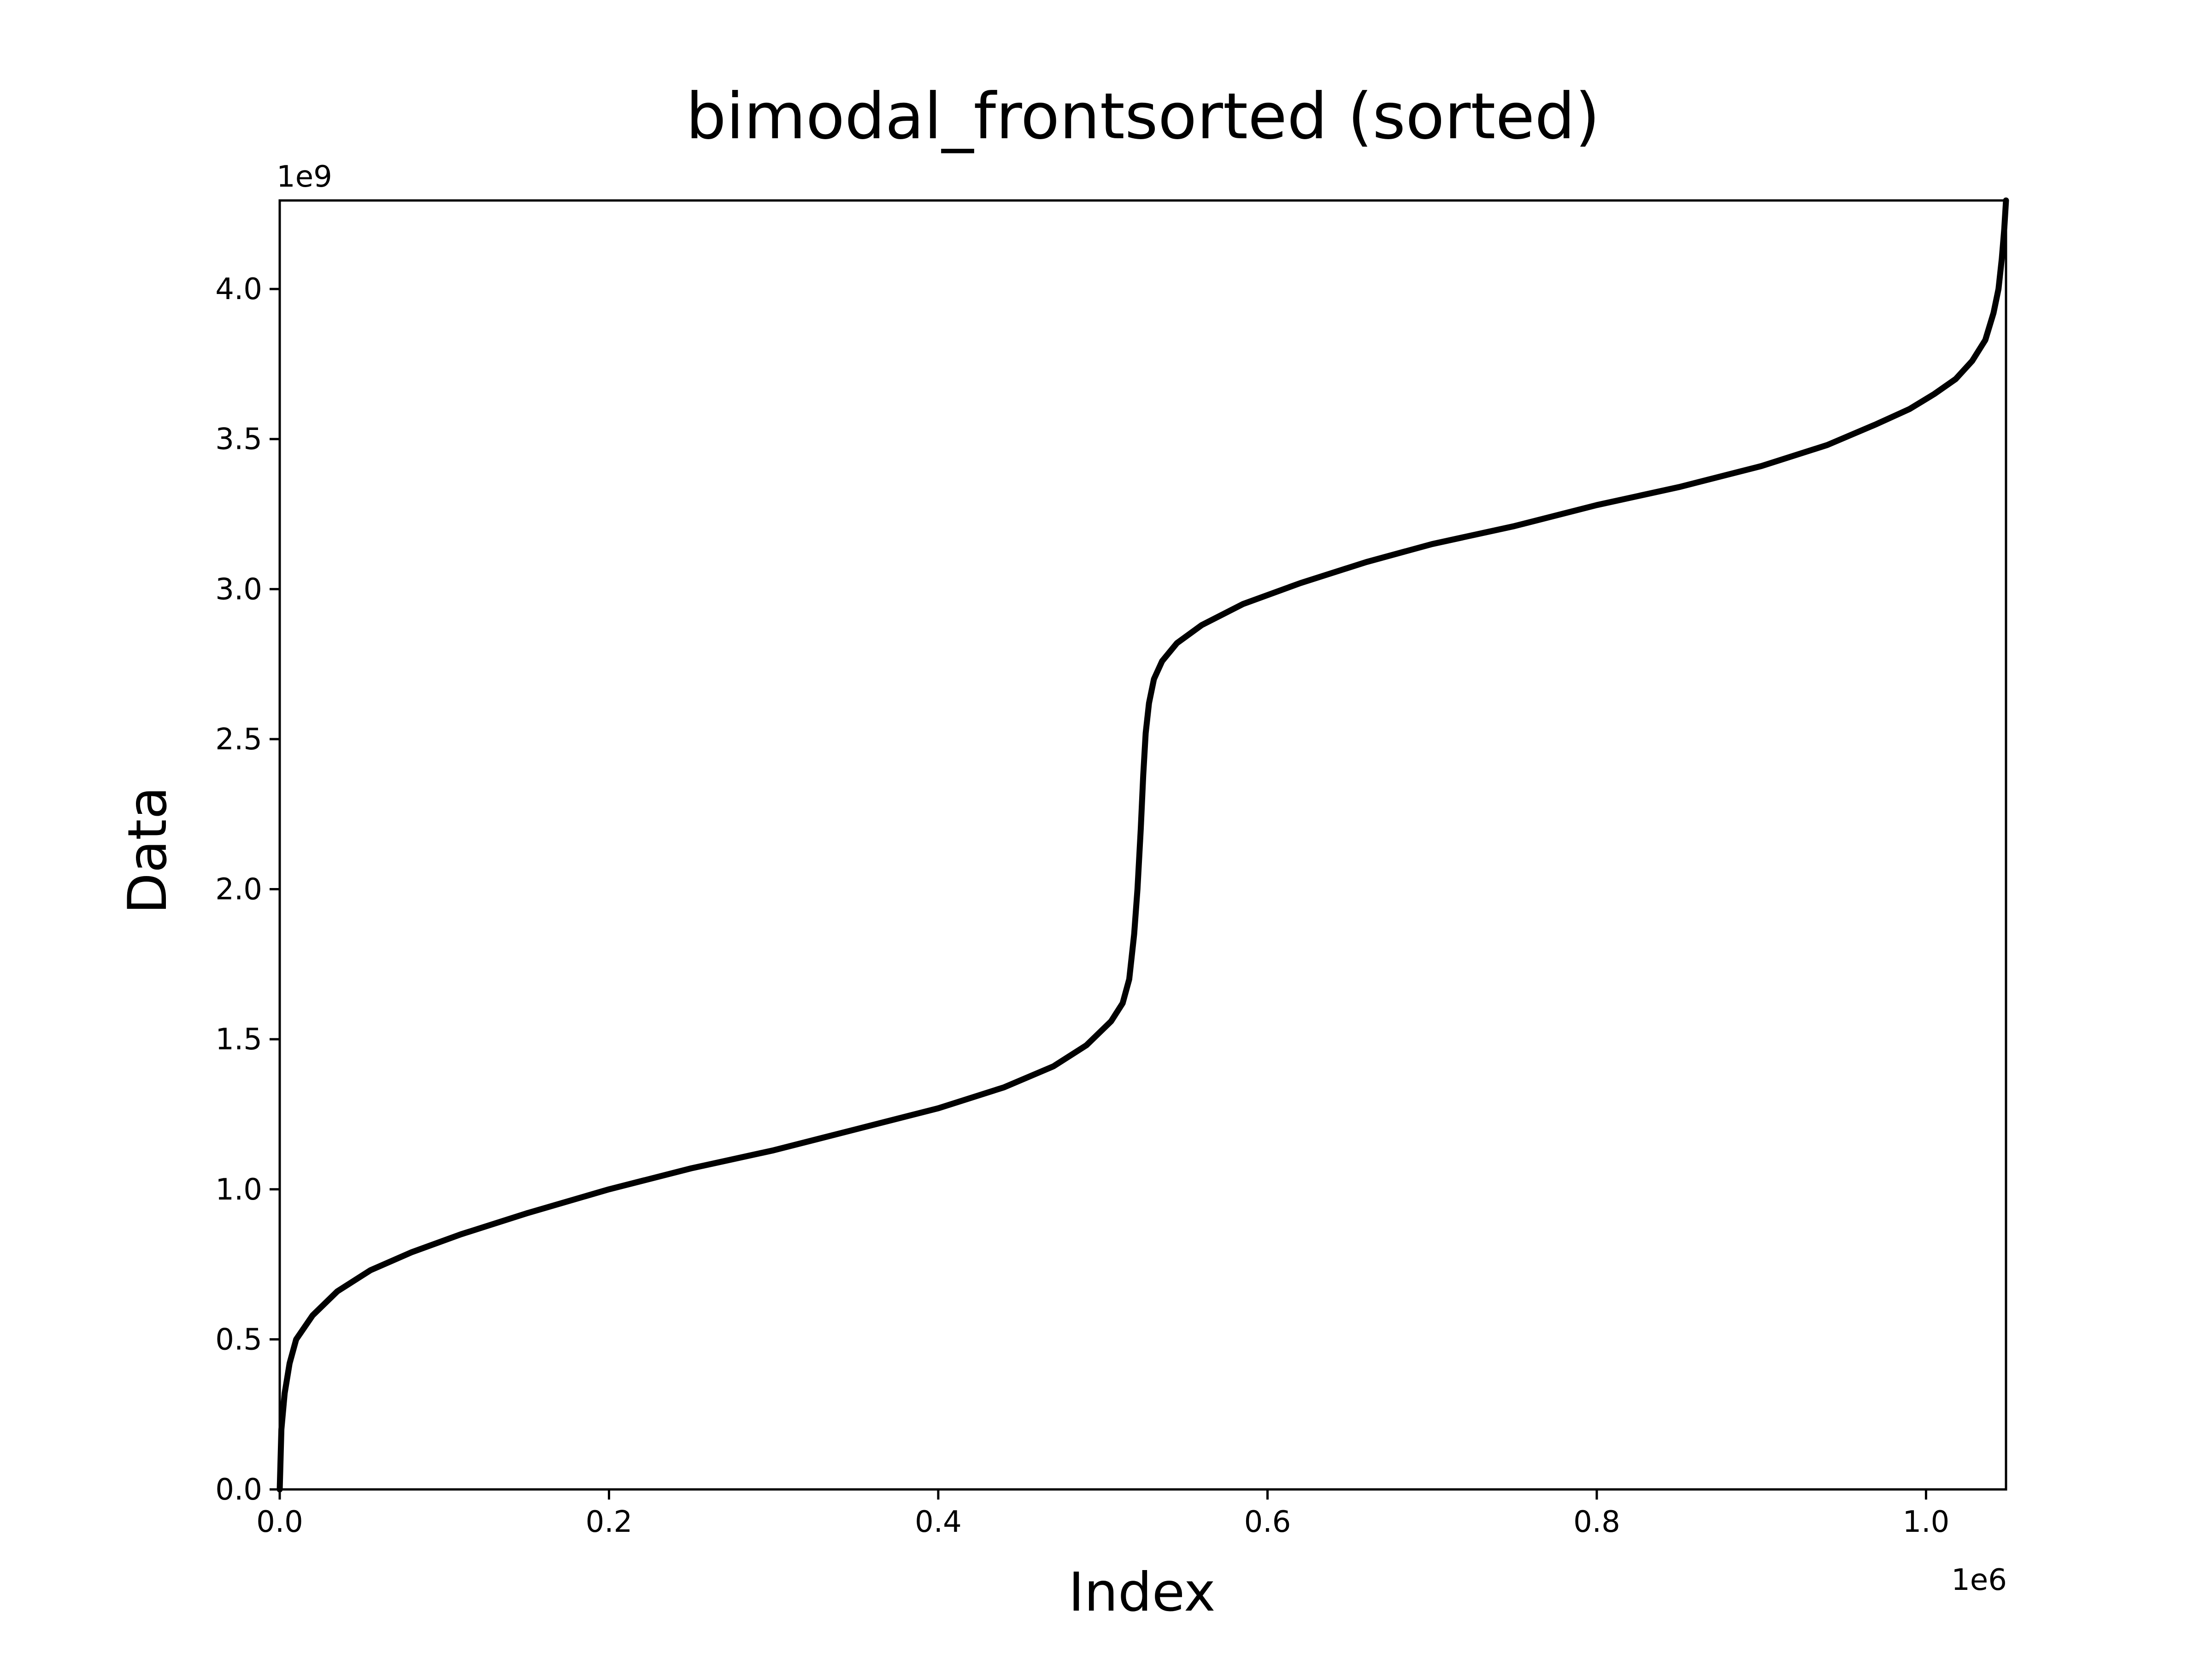  I want to click on y-tick-label: 3.5, so click(238, 440).